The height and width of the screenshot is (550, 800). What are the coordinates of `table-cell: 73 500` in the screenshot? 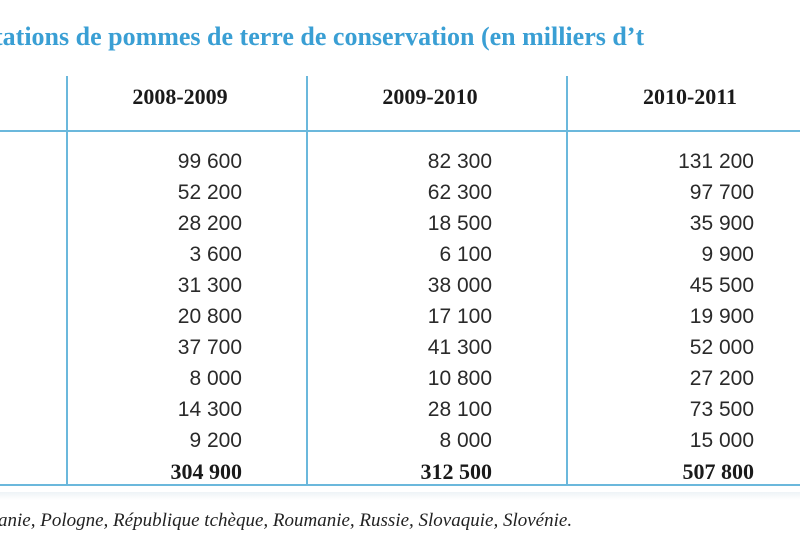 It's located at (721, 409).